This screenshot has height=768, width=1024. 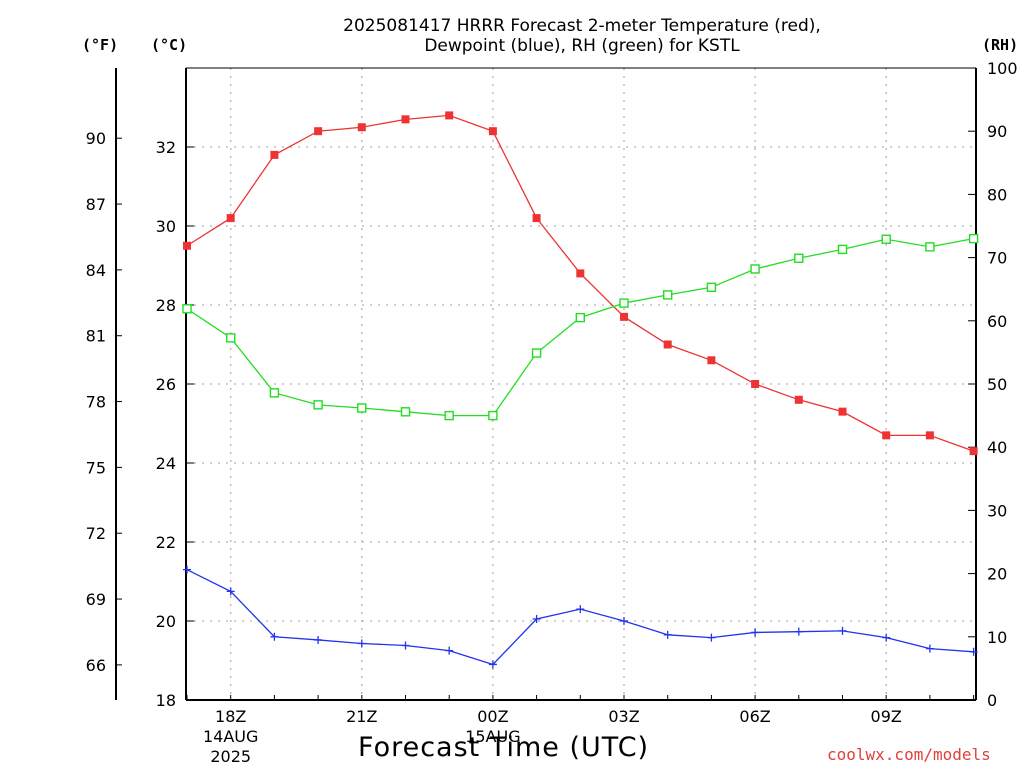 What do you see at coordinates (96, 533) in the screenshot?
I see `fahrenheit-tick-label: 72` at bounding box center [96, 533].